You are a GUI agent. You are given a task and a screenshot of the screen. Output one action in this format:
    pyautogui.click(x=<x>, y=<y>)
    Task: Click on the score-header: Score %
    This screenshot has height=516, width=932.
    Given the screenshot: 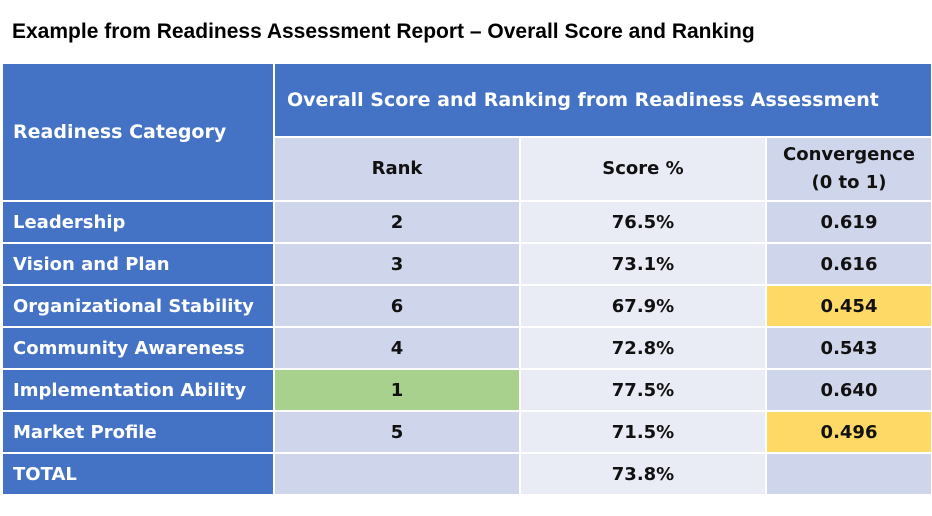 What is the action you would take?
    pyautogui.click(x=643, y=169)
    